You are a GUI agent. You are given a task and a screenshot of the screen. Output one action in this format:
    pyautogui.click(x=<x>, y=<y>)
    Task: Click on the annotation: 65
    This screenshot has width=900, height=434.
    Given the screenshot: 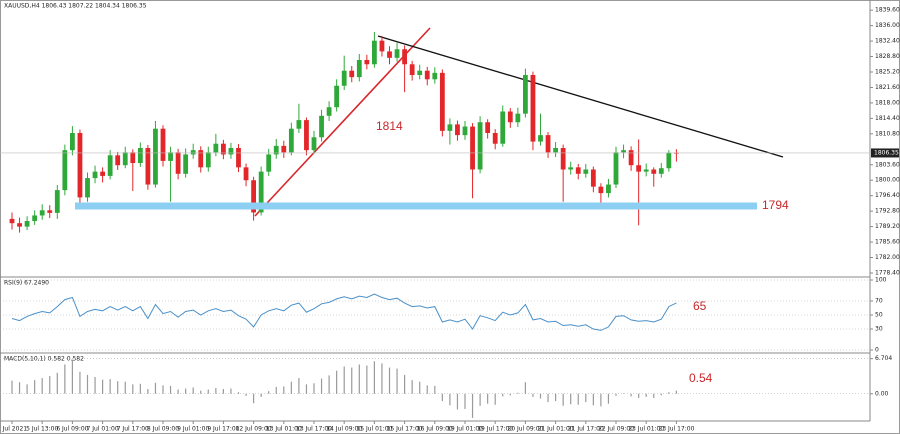 What is the action you would take?
    pyautogui.click(x=700, y=306)
    